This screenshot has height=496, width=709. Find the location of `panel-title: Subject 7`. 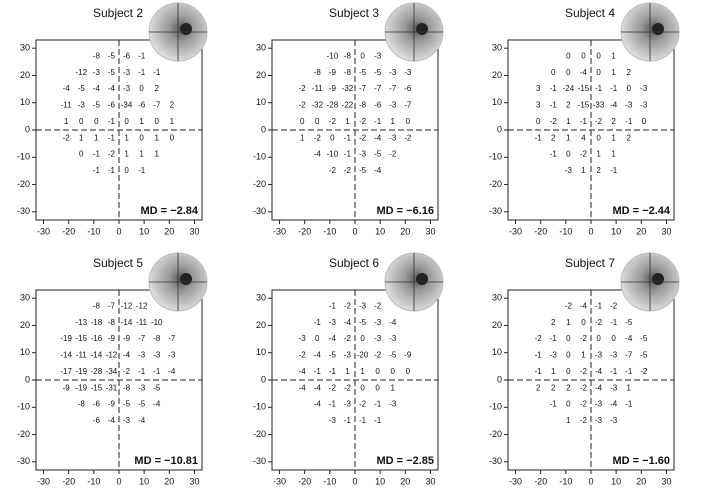

panel-title: Subject 7 is located at coordinates (590, 263).